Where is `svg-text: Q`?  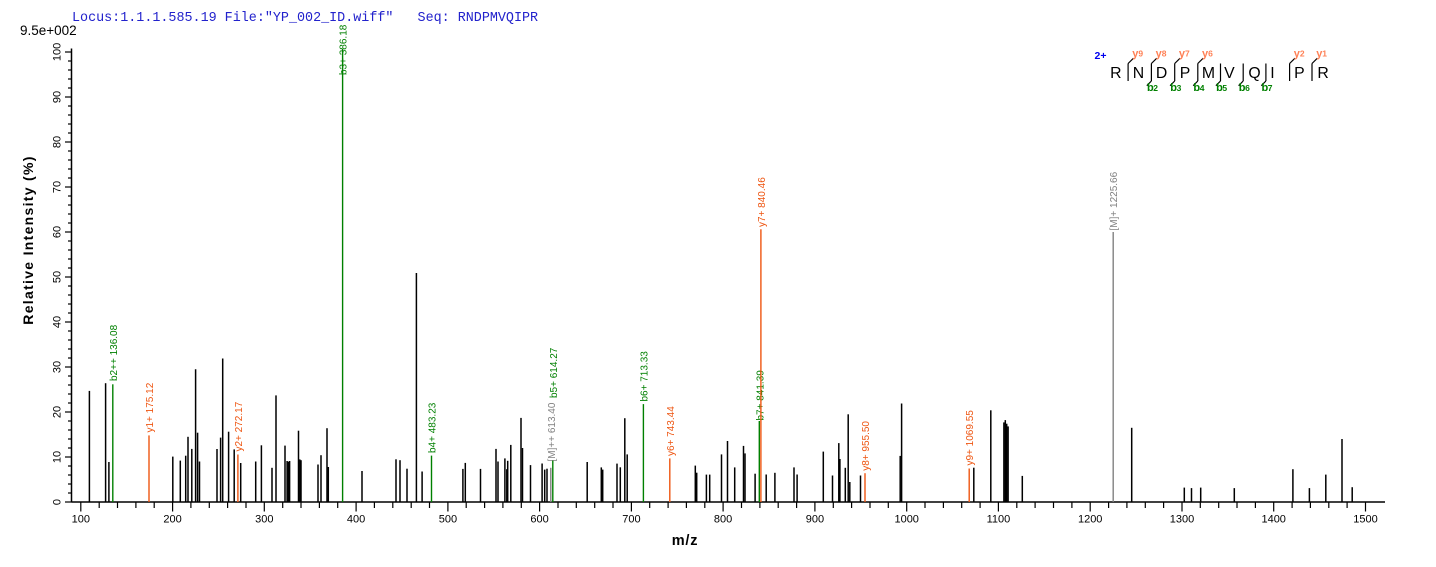
svg-text: Q is located at coordinates (1254, 73).